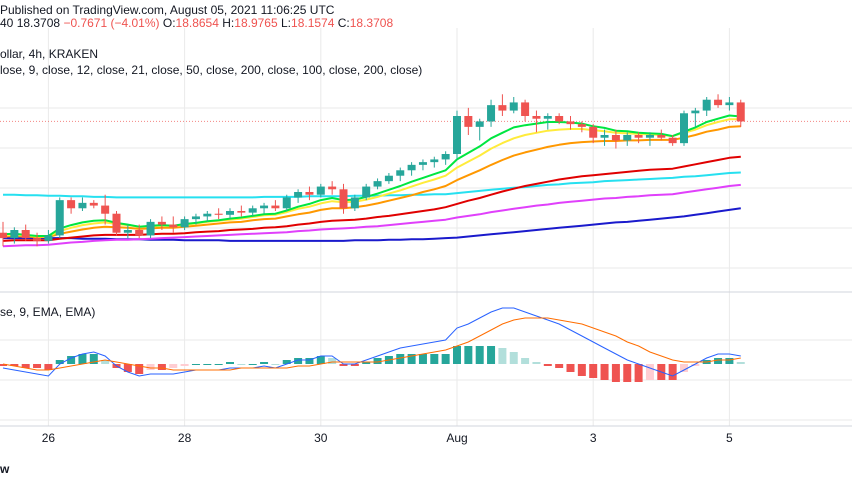 This screenshot has width=852, height=485. I want to click on close-value: 18.3708, so click(371, 23).